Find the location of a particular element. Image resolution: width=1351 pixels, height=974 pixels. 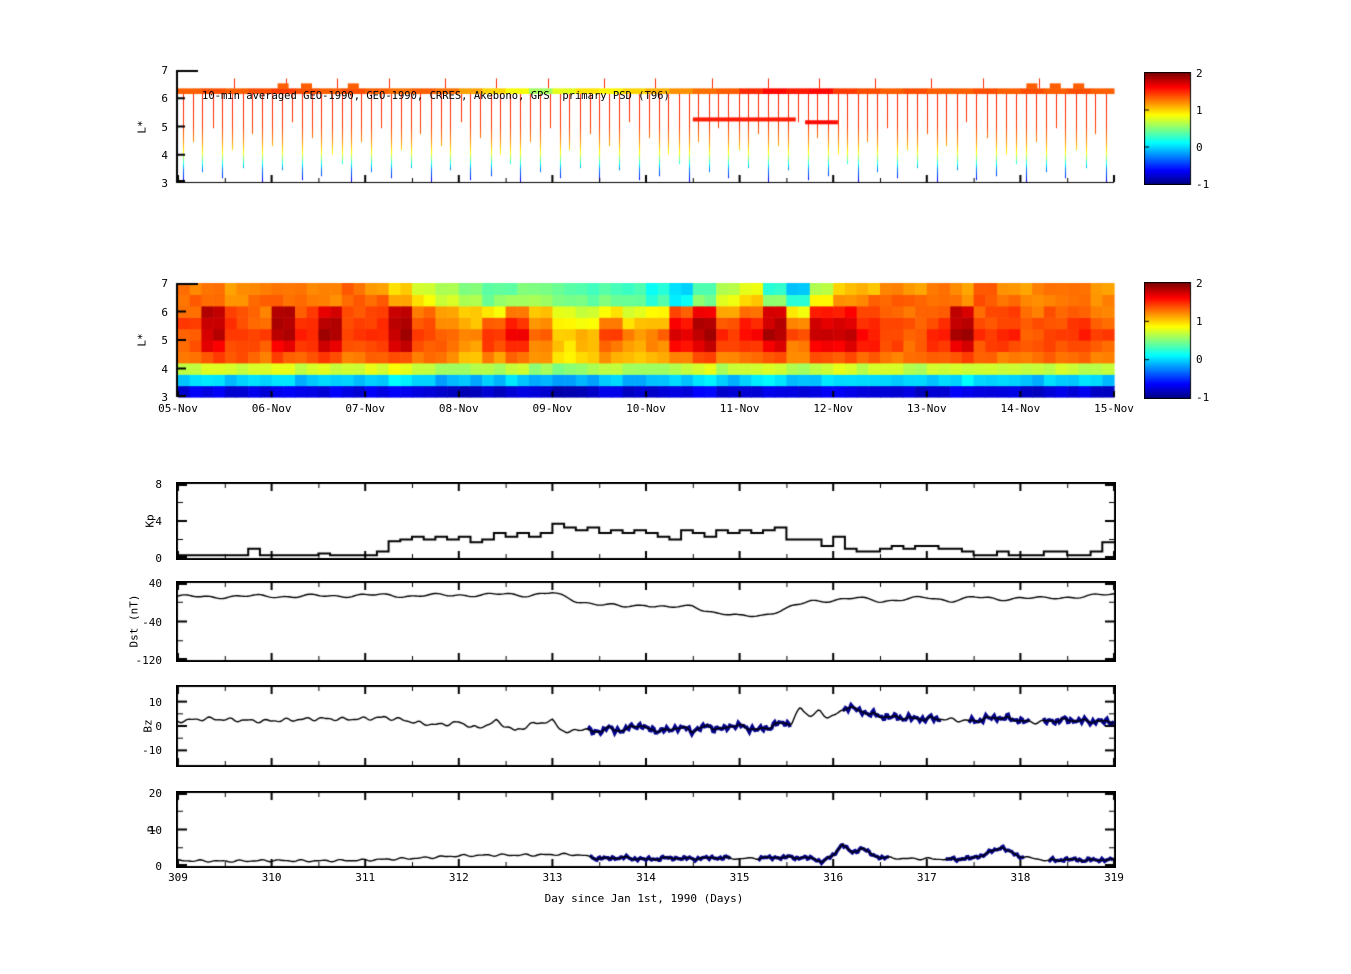

day-tick-label: 317 is located at coordinates (926, 877).